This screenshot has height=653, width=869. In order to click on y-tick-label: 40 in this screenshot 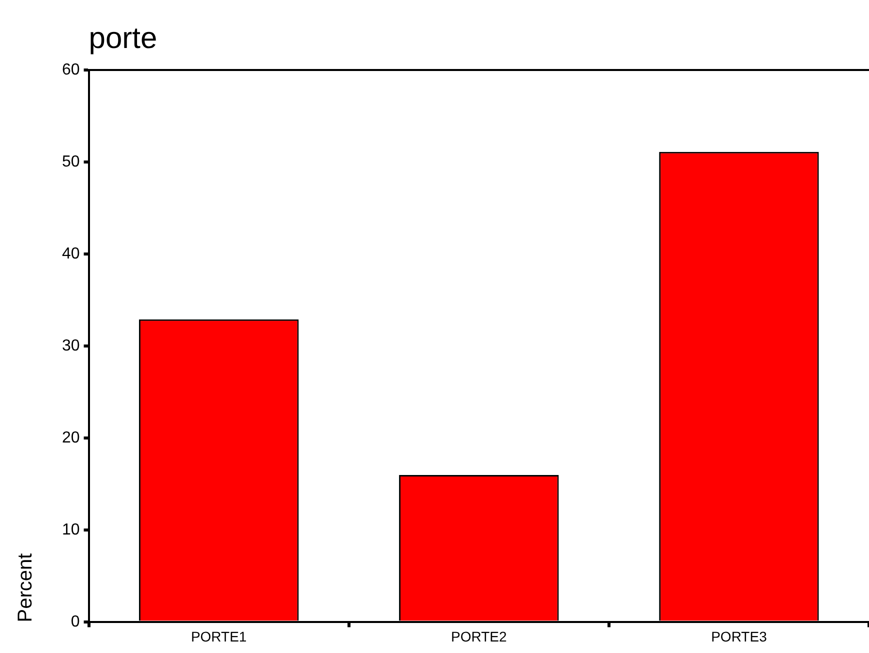, I will do `click(71, 253)`.